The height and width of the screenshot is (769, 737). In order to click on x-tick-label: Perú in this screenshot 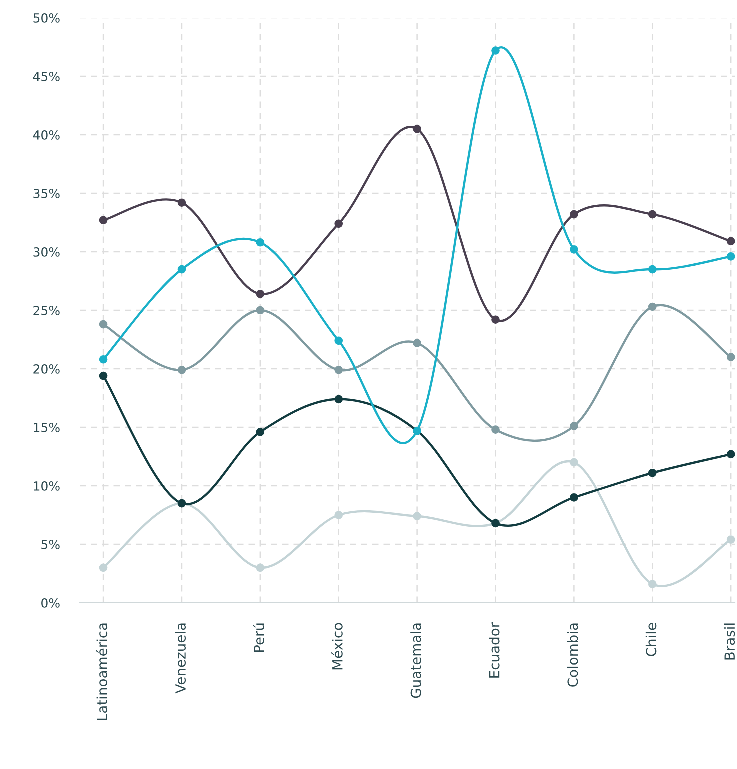, I will do `click(258, 638)`.